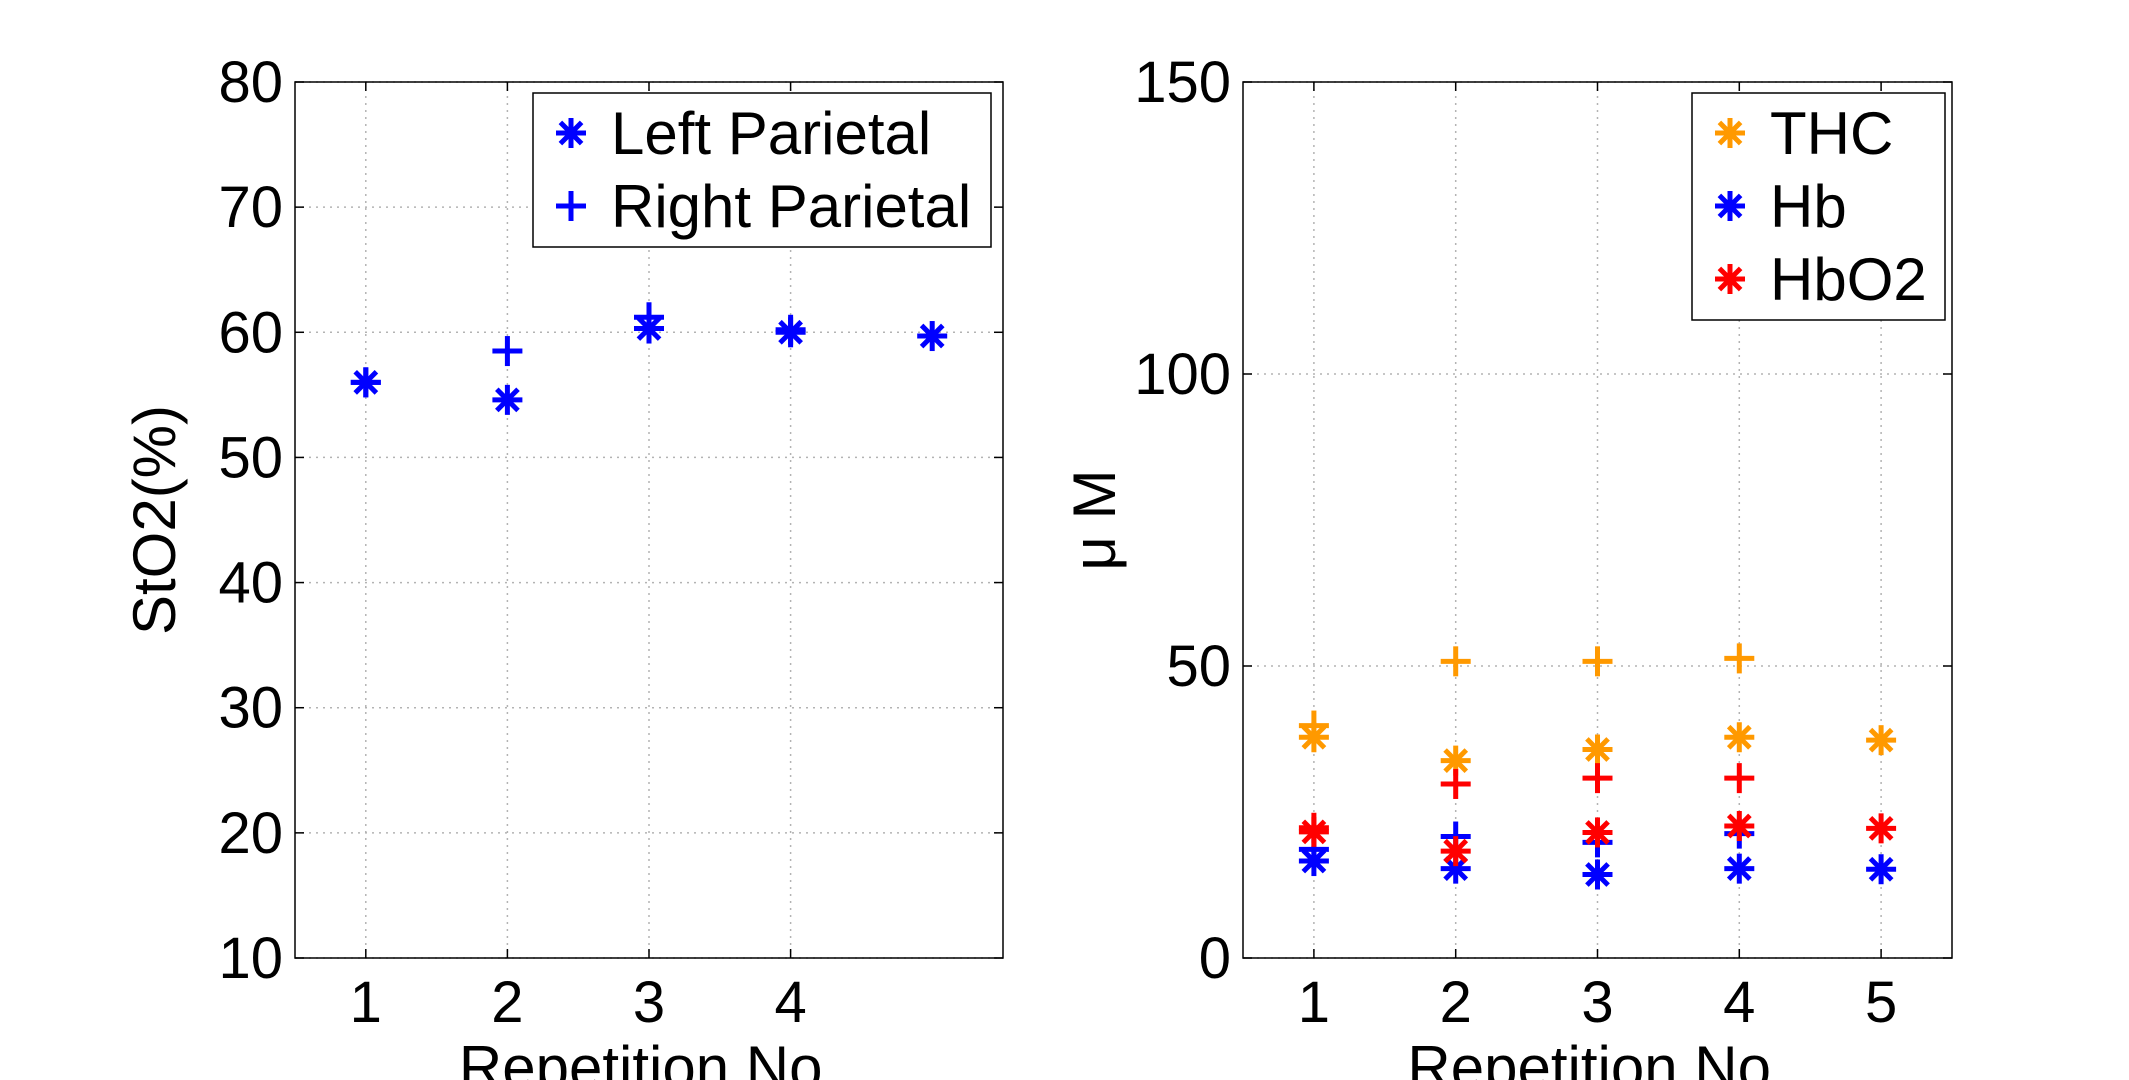 The height and width of the screenshot is (1080, 2129). What do you see at coordinates (250, 958) in the screenshot?
I see `y-tick-label: 10` at bounding box center [250, 958].